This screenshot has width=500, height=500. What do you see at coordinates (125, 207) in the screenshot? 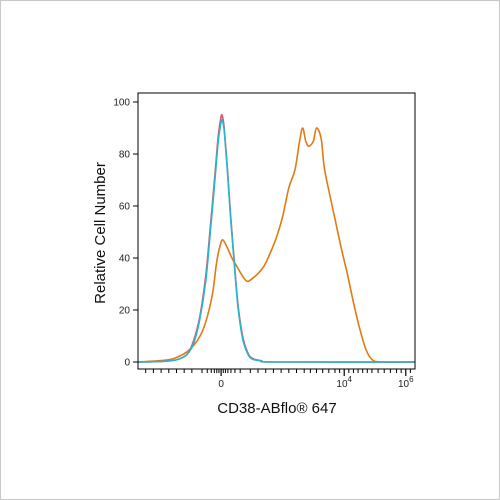
I see `y-tick-label-3: 60` at bounding box center [125, 207].